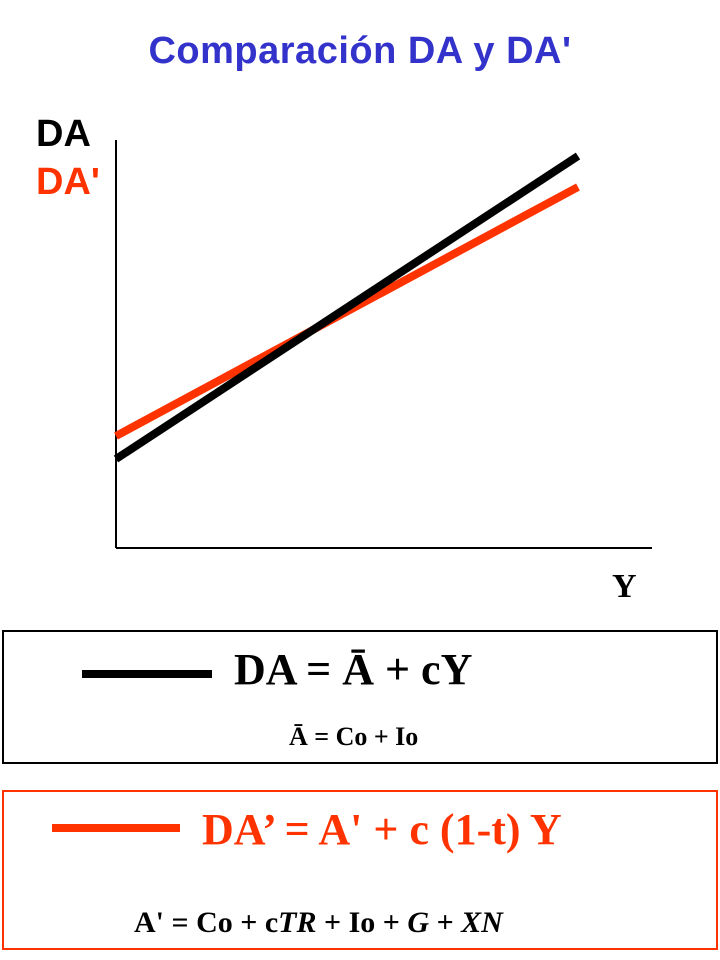 The image size is (720, 960). Describe the element at coordinates (147, 674) in the screenshot. I see `da-legend-swatch` at that location.